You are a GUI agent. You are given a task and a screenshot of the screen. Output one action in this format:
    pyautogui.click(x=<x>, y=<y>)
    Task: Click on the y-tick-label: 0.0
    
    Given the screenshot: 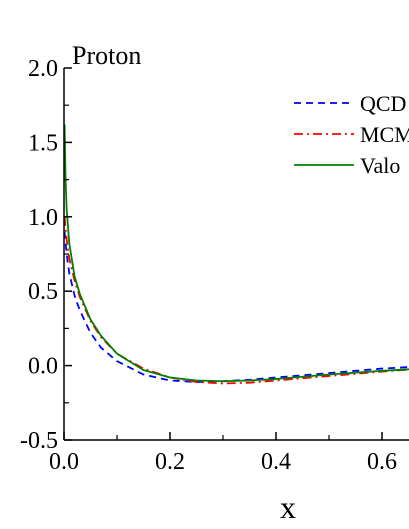 What is the action you would take?
    pyautogui.click(x=43, y=367)
    